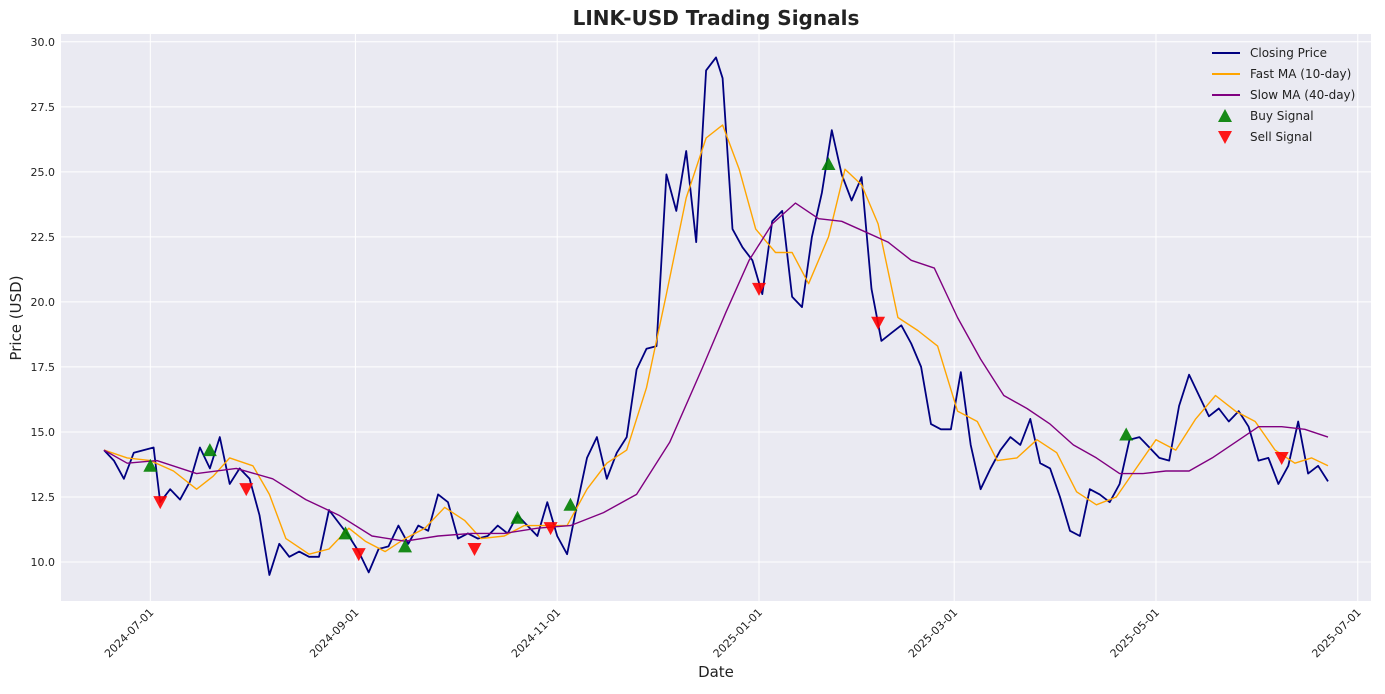 The height and width of the screenshot is (694, 1385). I want to click on y-tick-label: 25.0, so click(43, 172).